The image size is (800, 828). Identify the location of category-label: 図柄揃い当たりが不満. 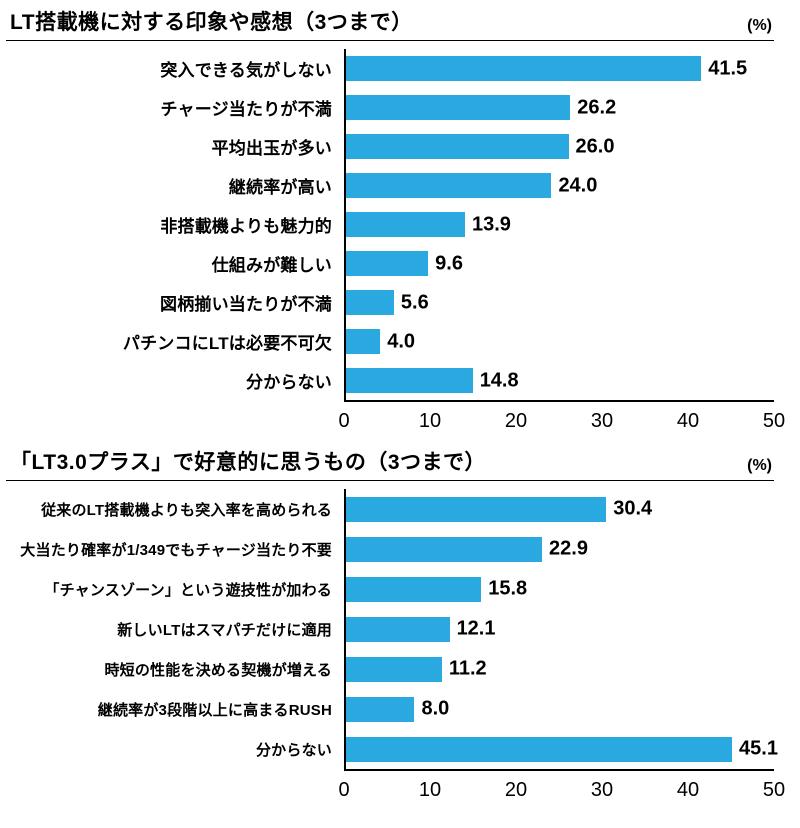
(246, 305).